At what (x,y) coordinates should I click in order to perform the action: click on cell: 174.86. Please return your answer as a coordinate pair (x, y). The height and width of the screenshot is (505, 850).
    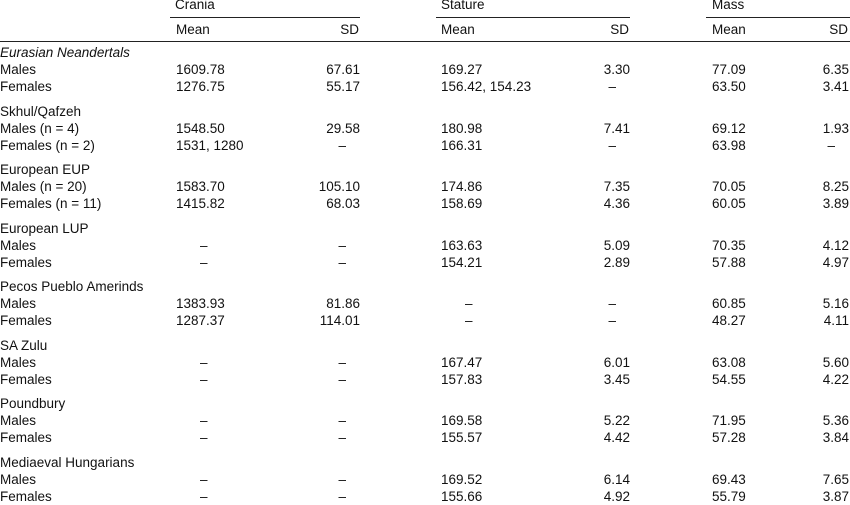
    Looking at the image, I should click on (462, 186).